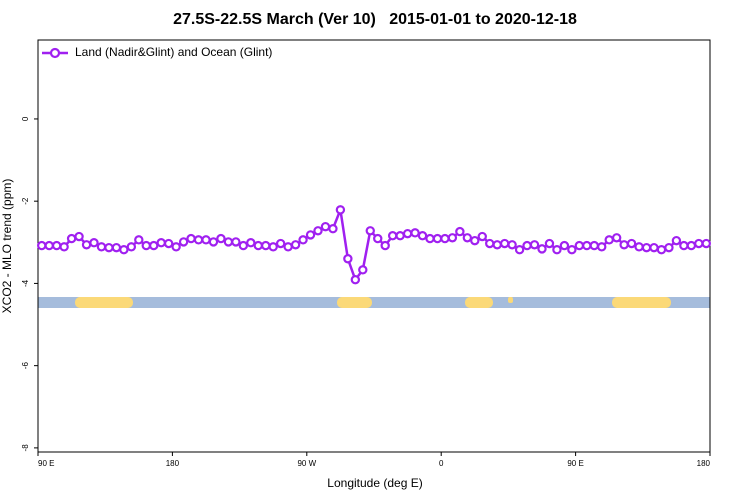  I want to click on series-line, so click(374, 244).